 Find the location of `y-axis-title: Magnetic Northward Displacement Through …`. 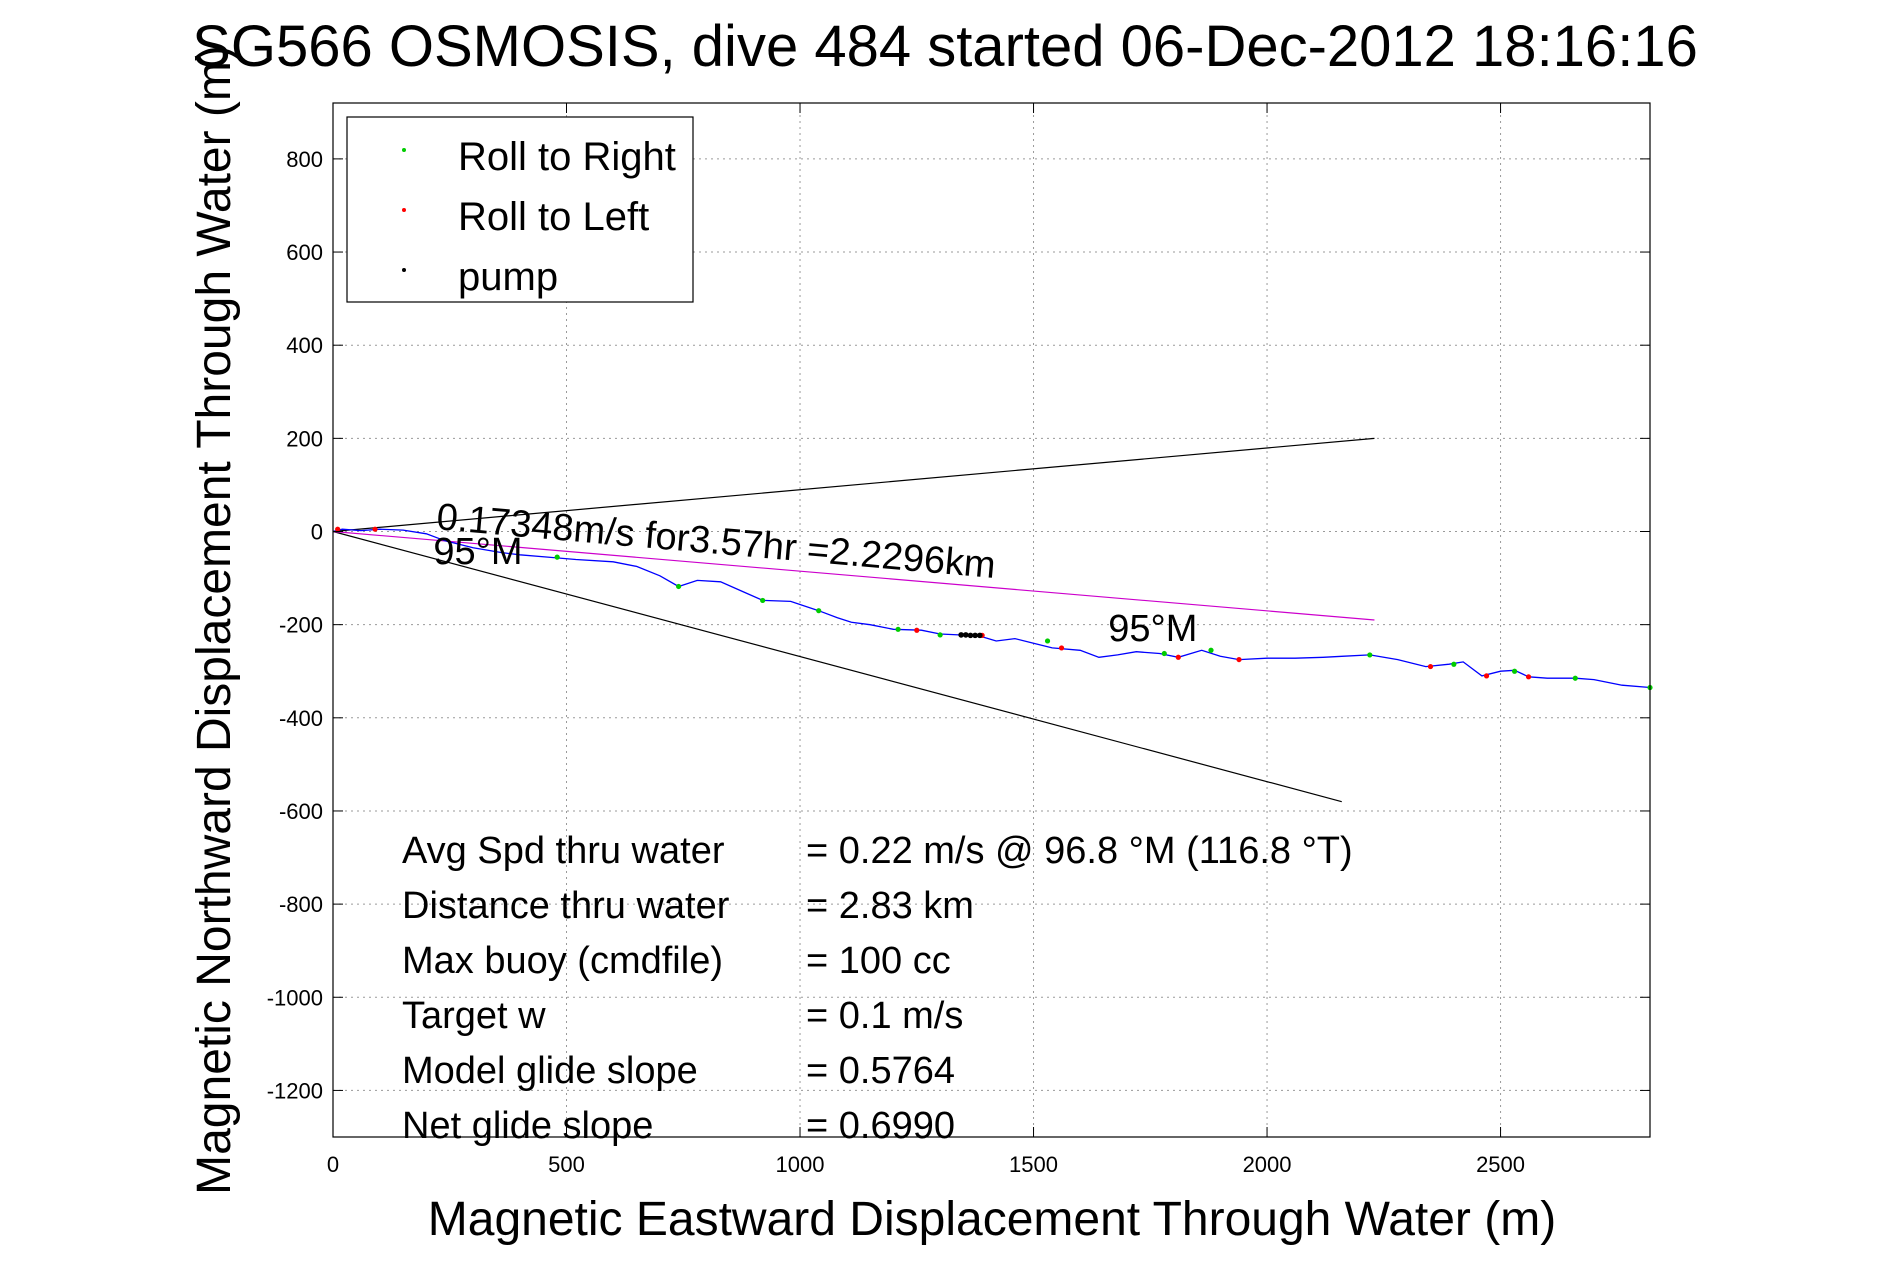

y-axis-title: Magnetic Northward Displacement Through … is located at coordinates (214, 620).